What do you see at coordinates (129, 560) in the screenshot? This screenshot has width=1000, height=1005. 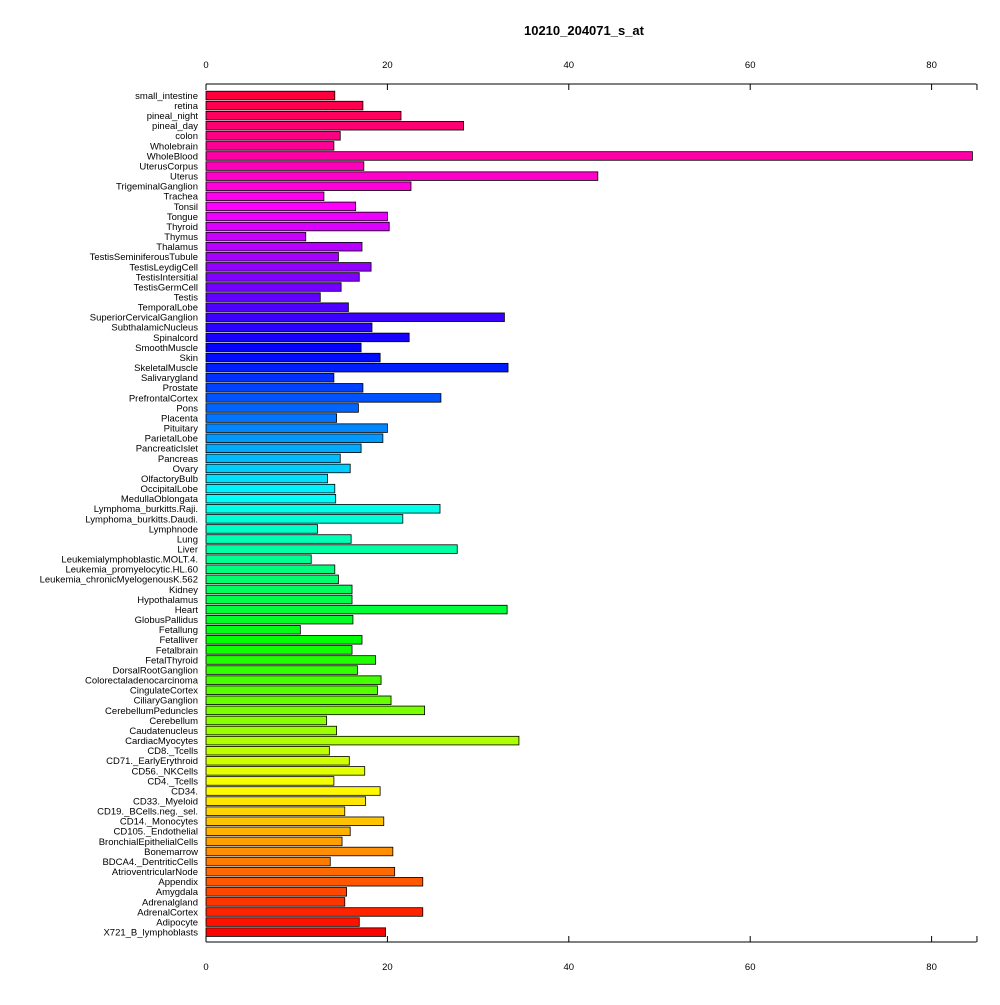 I see `category-label: Leukemialymphoblastic.MOLT.4.` at bounding box center [129, 560].